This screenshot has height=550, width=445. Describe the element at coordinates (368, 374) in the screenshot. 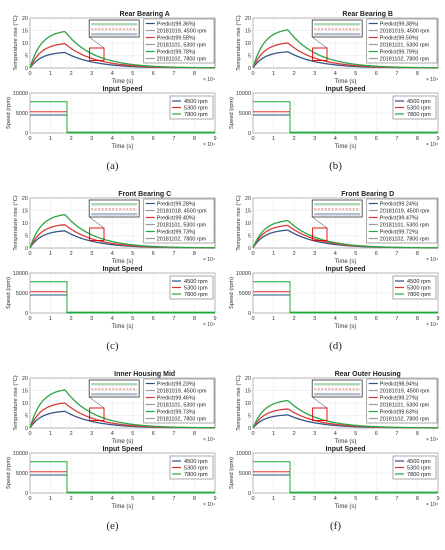

I see `temperature-title: Rear Outer Housing` at that location.